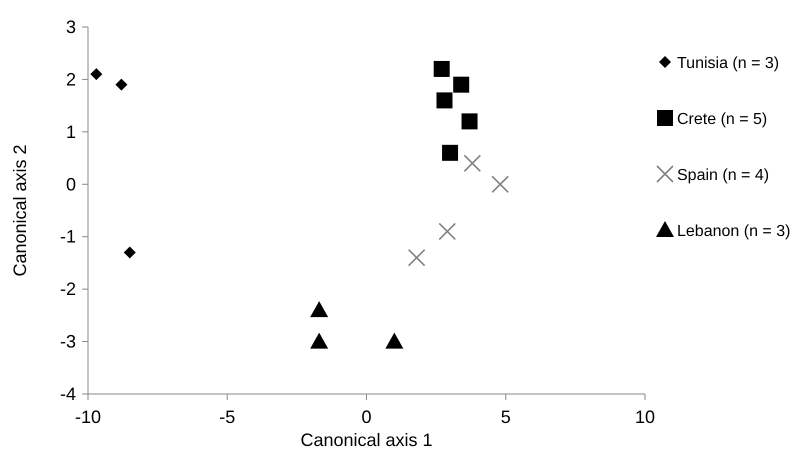 The width and height of the screenshot is (811, 460). Describe the element at coordinates (68, 289) in the screenshot. I see `y-tick-label: -2` at that location.